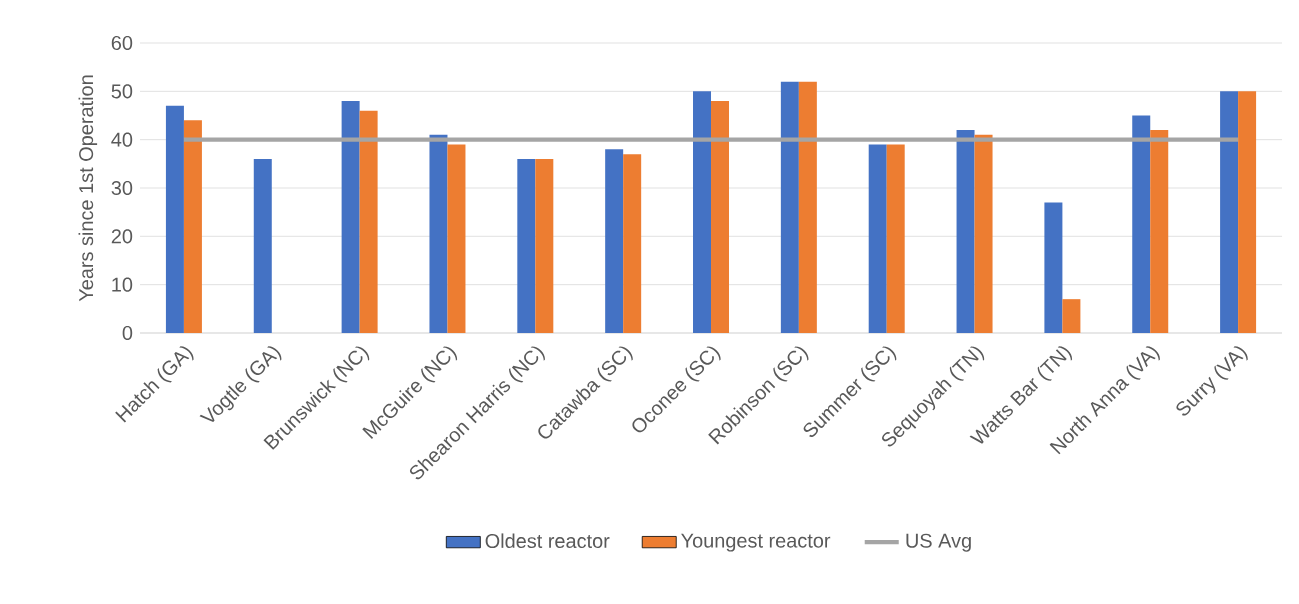  Describe the element at coordinates (122, 284) in the screenshot. I see `y-tick-label: 10` at that location.